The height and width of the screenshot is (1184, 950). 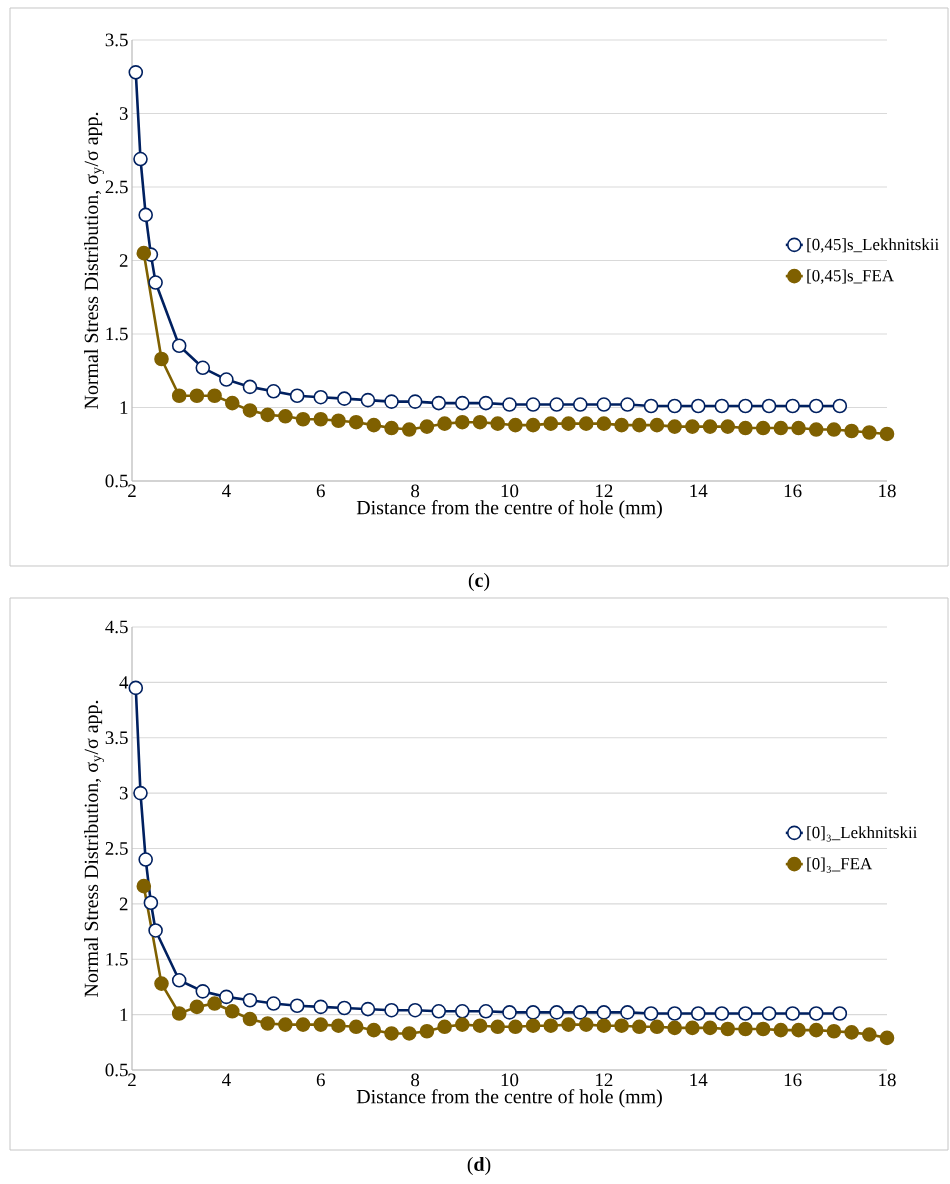 What do you see at coordinates (887, 491) in the screenshot?
I see `x-tick-label: 18` at bounding box center [887, 491].